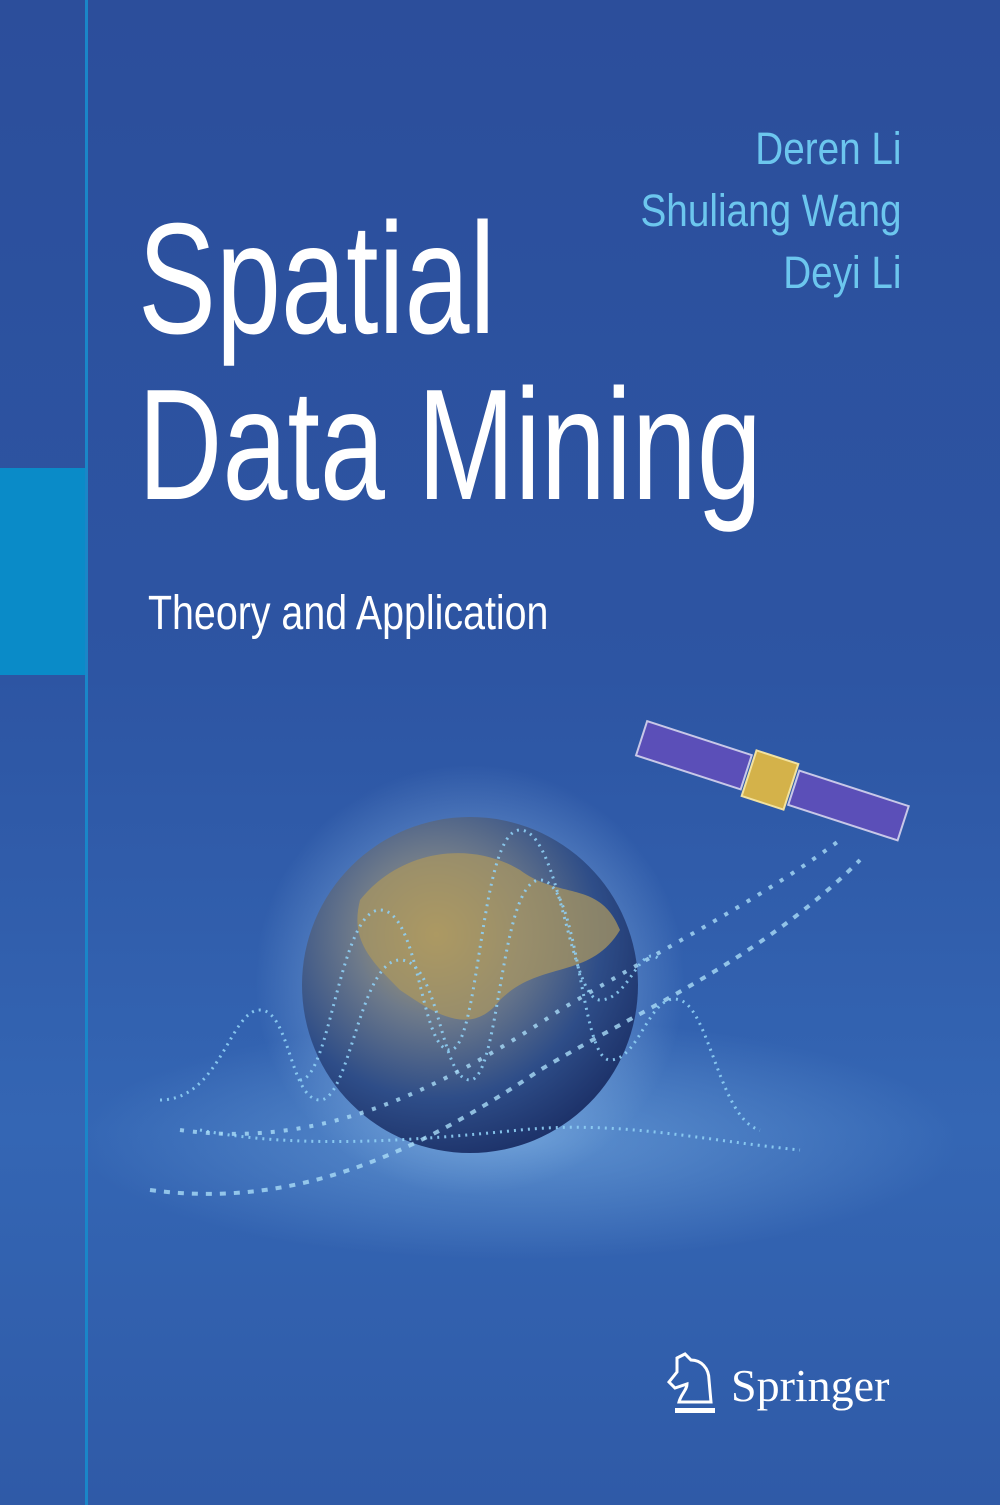 Image resolution: width=1000 pixels, height=1505 pixels. I want to click on accent-block, so click(42, 571).